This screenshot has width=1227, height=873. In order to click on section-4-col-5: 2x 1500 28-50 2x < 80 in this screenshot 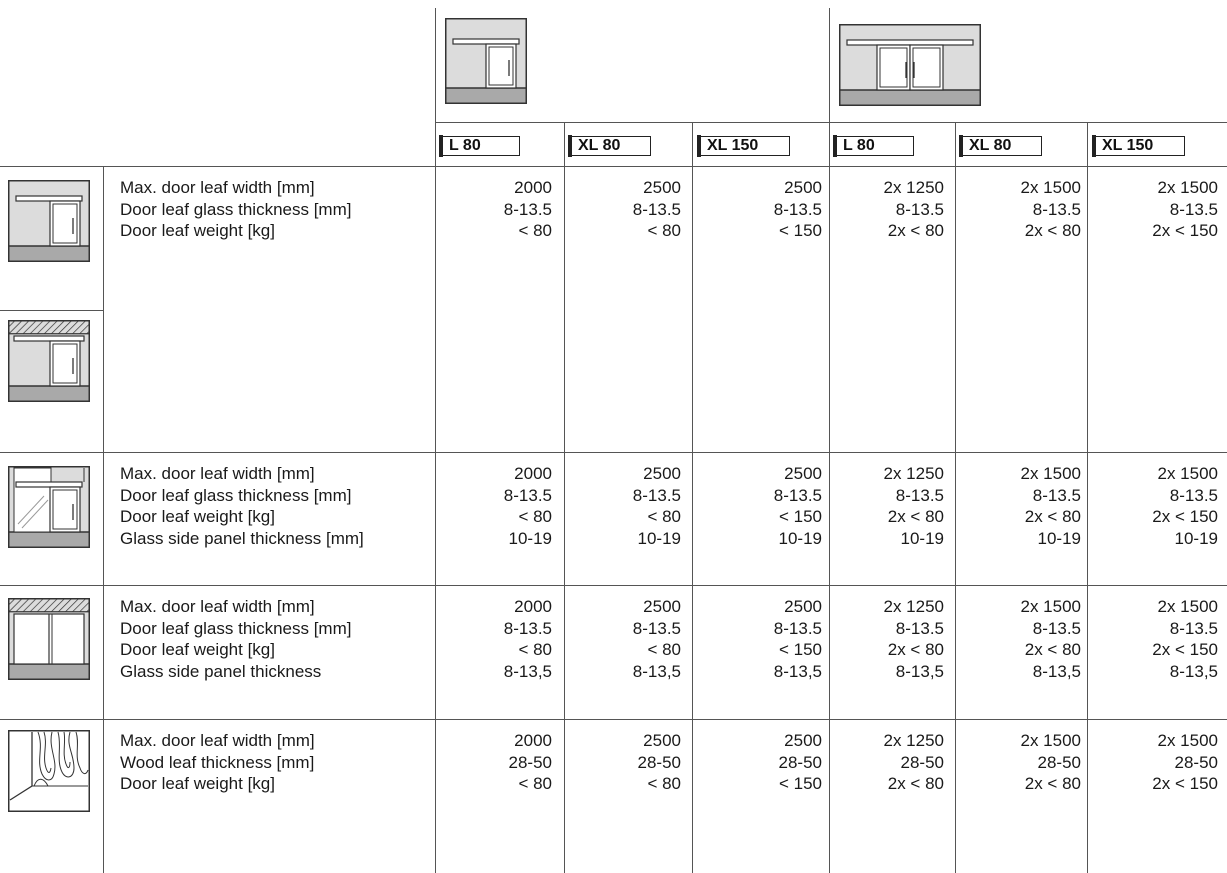, I will do `click(1051, 762)`.